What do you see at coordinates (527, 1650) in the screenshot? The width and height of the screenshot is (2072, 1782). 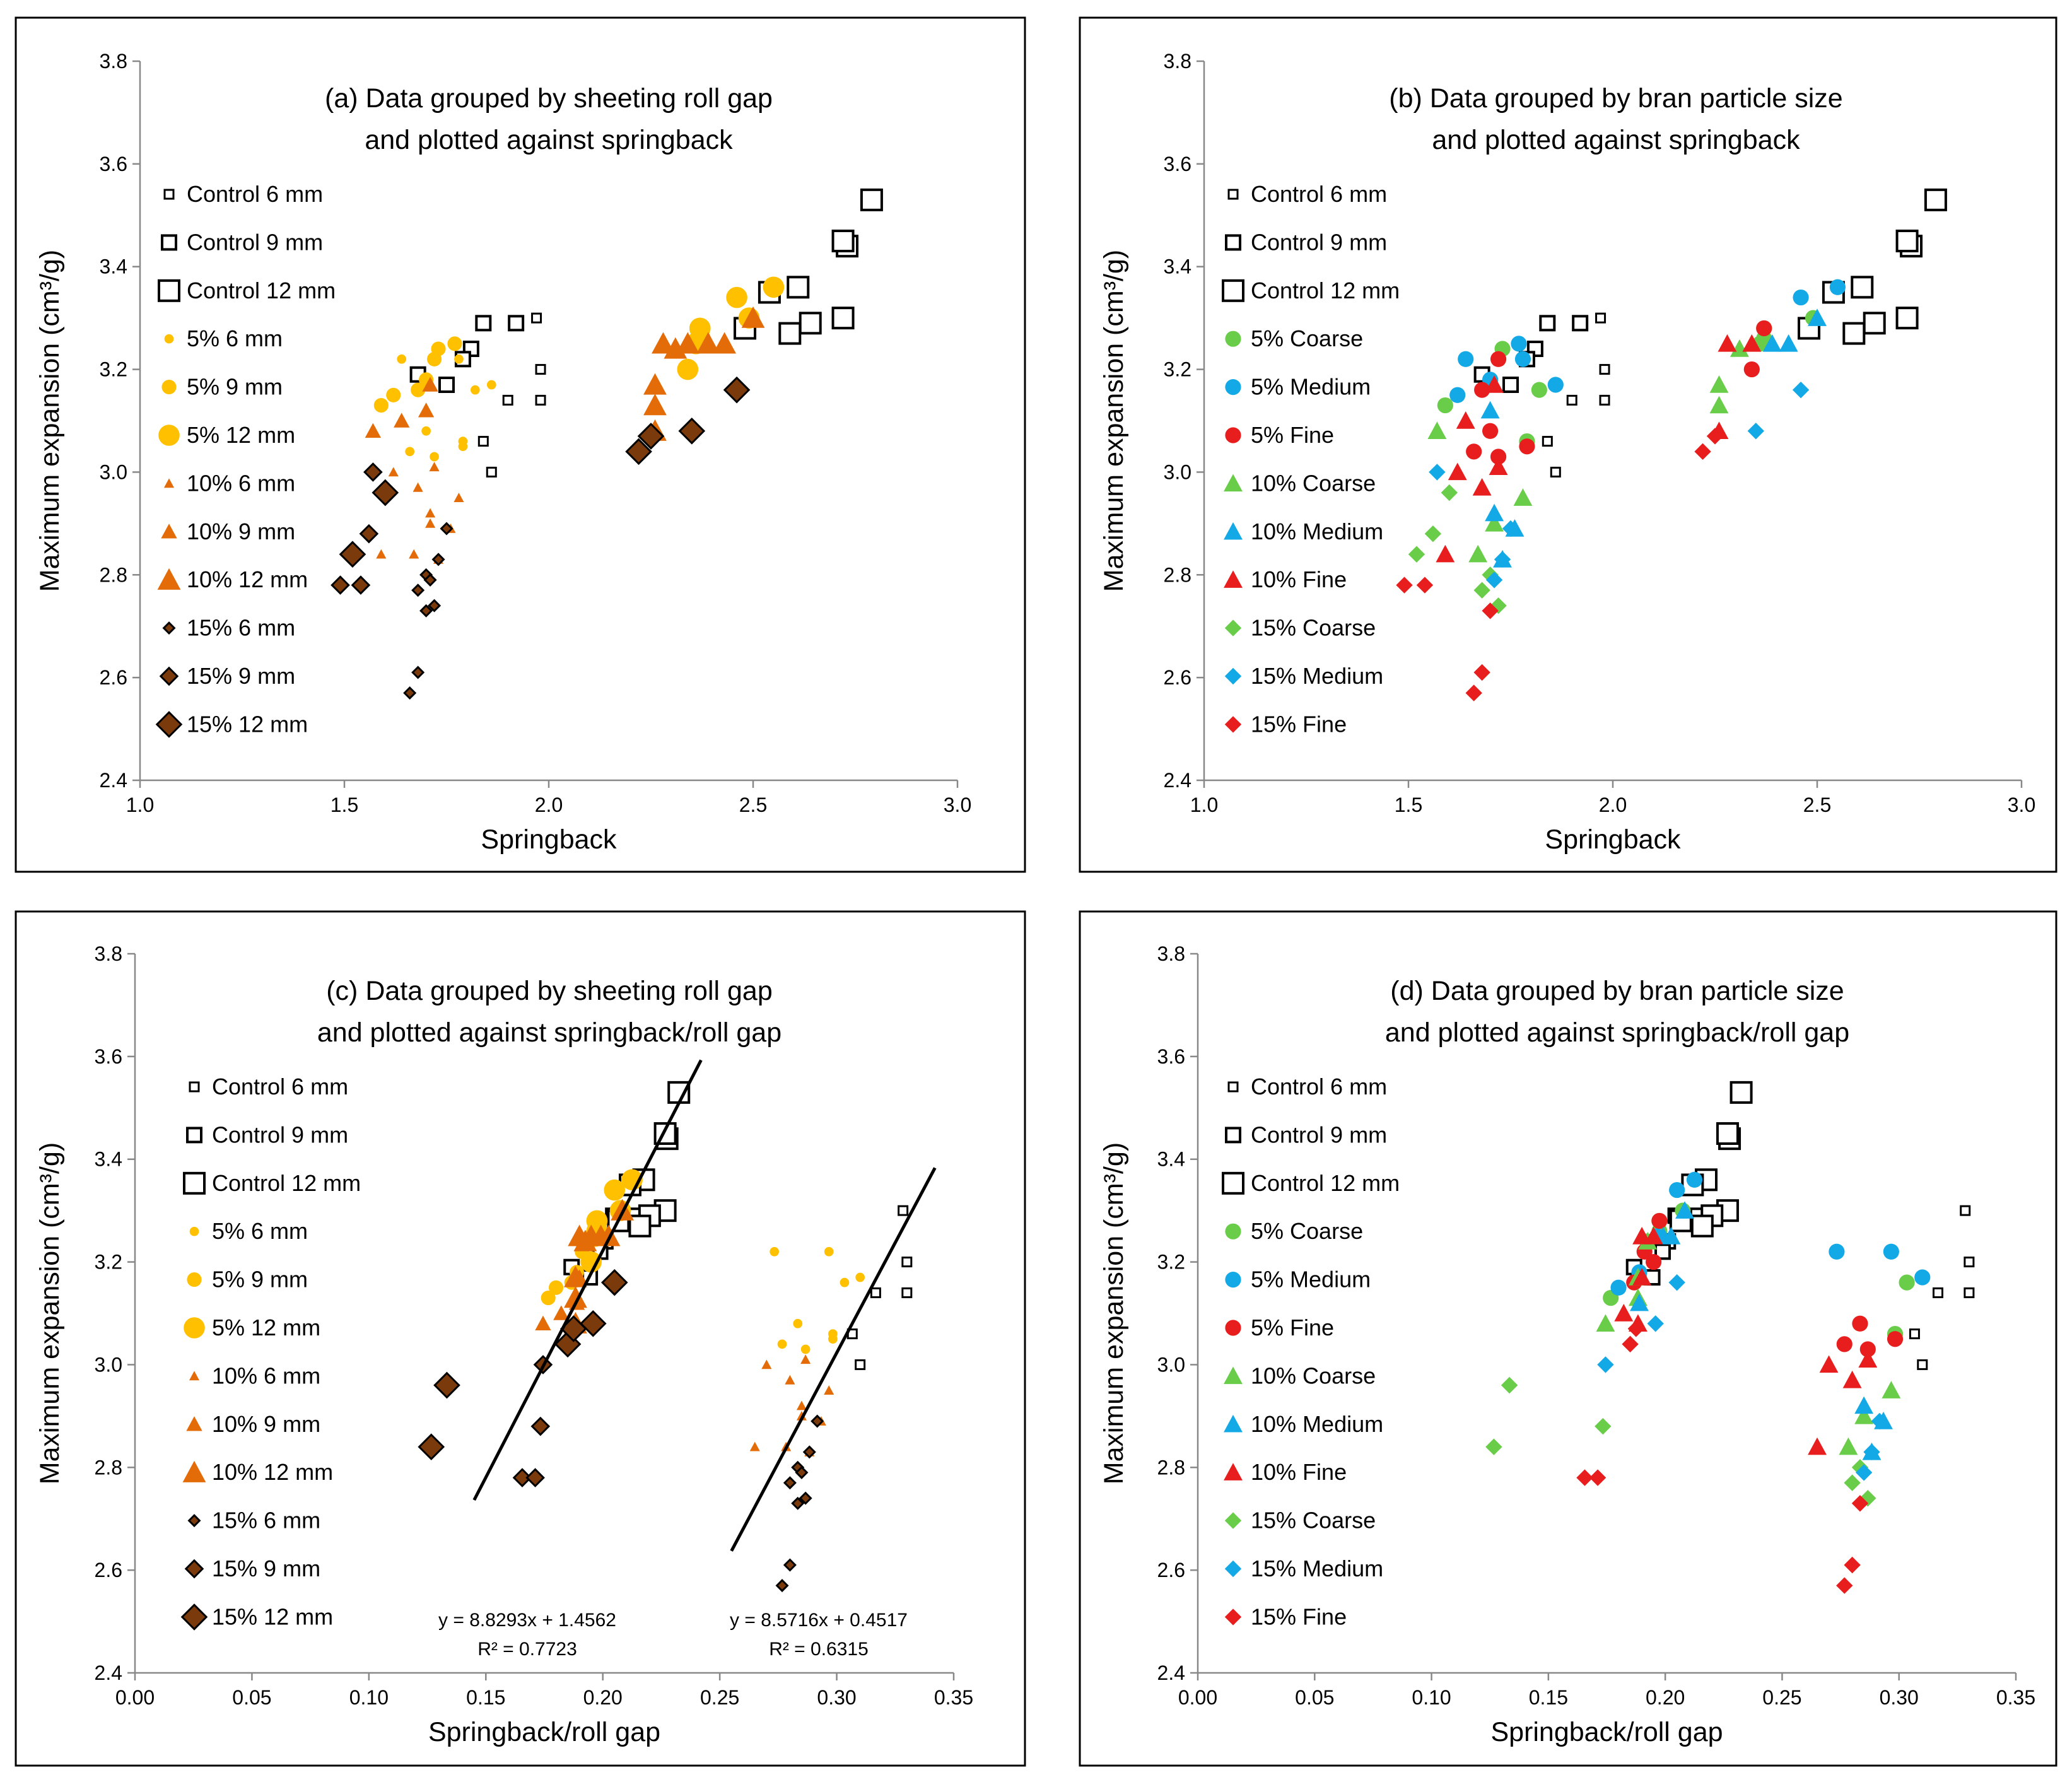 I see `trendline-r2: R² = 0.7723` at bounding box center [527, 1650].